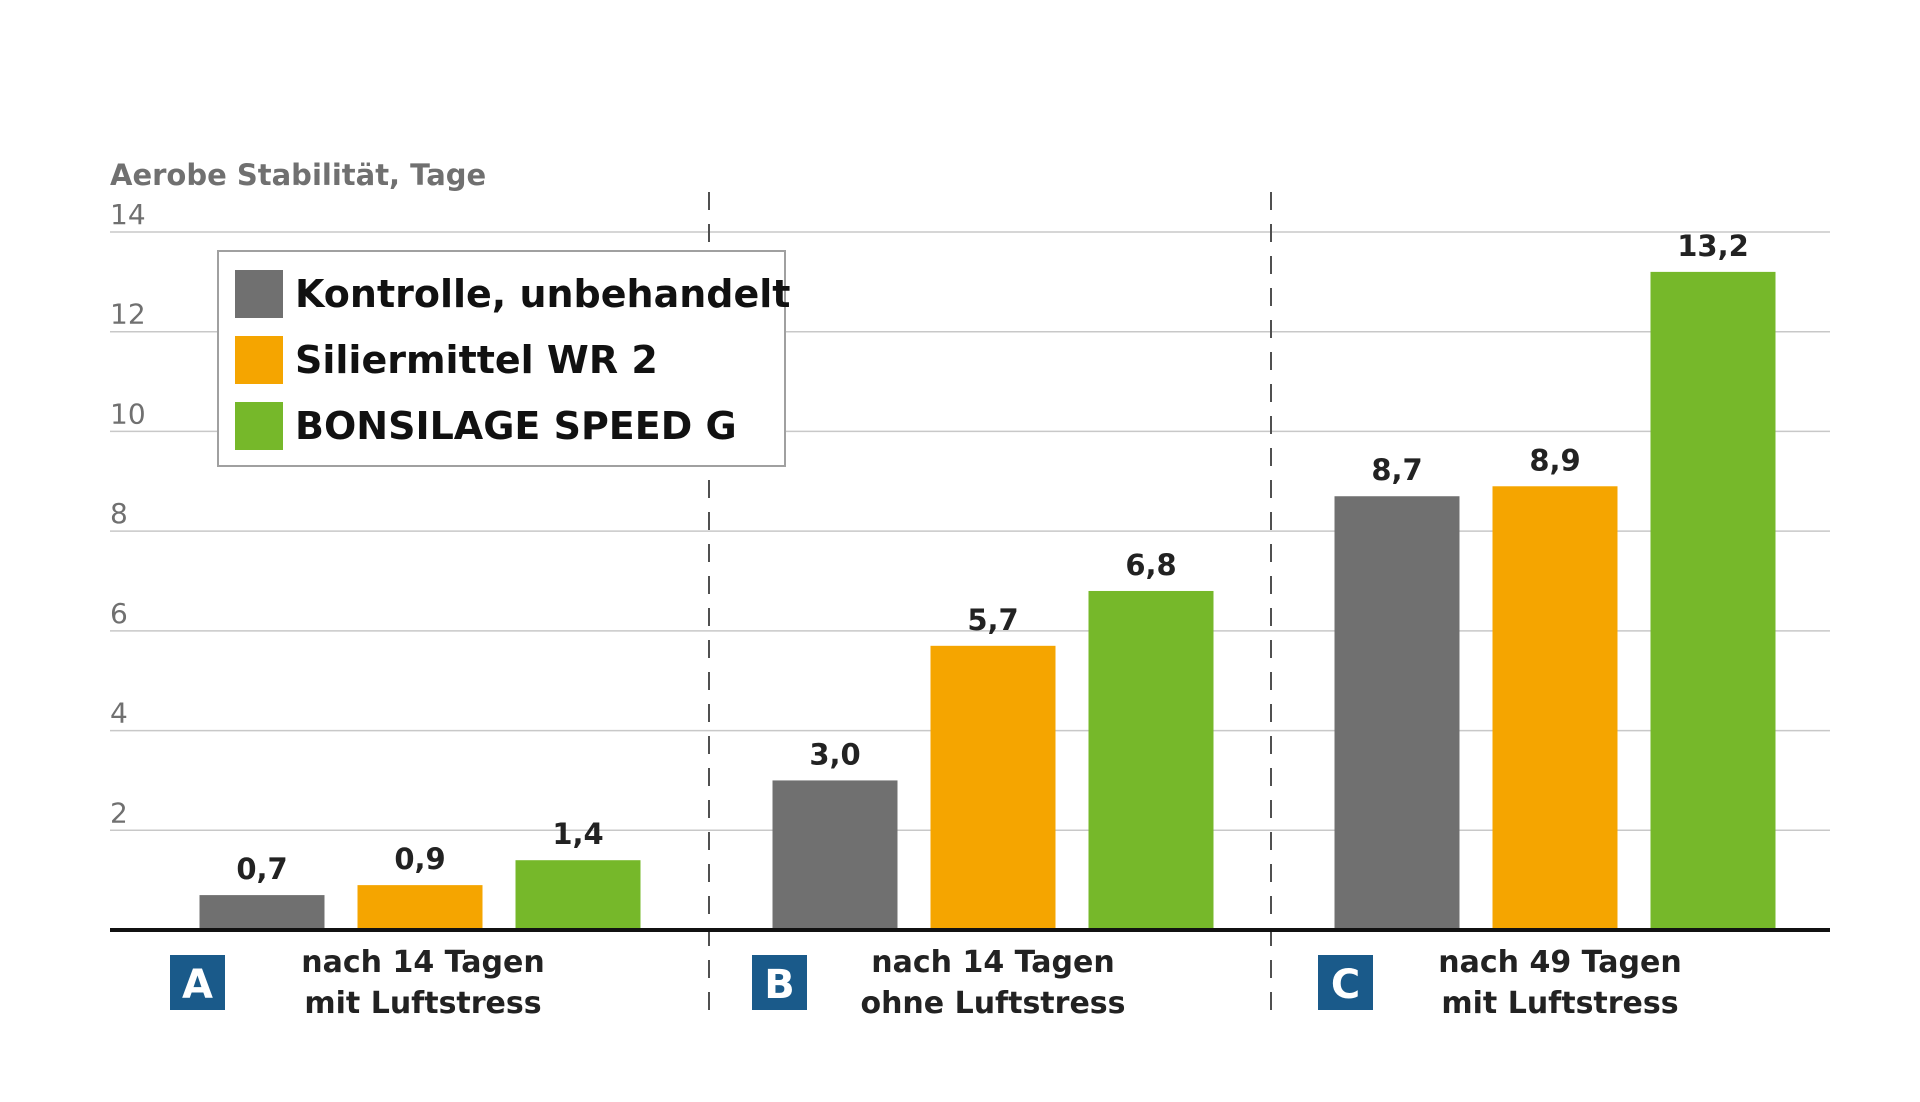 The width and height of the screenshot is (1920, 1102). I want to click on y-tick-label: 8, so click(119, 513).